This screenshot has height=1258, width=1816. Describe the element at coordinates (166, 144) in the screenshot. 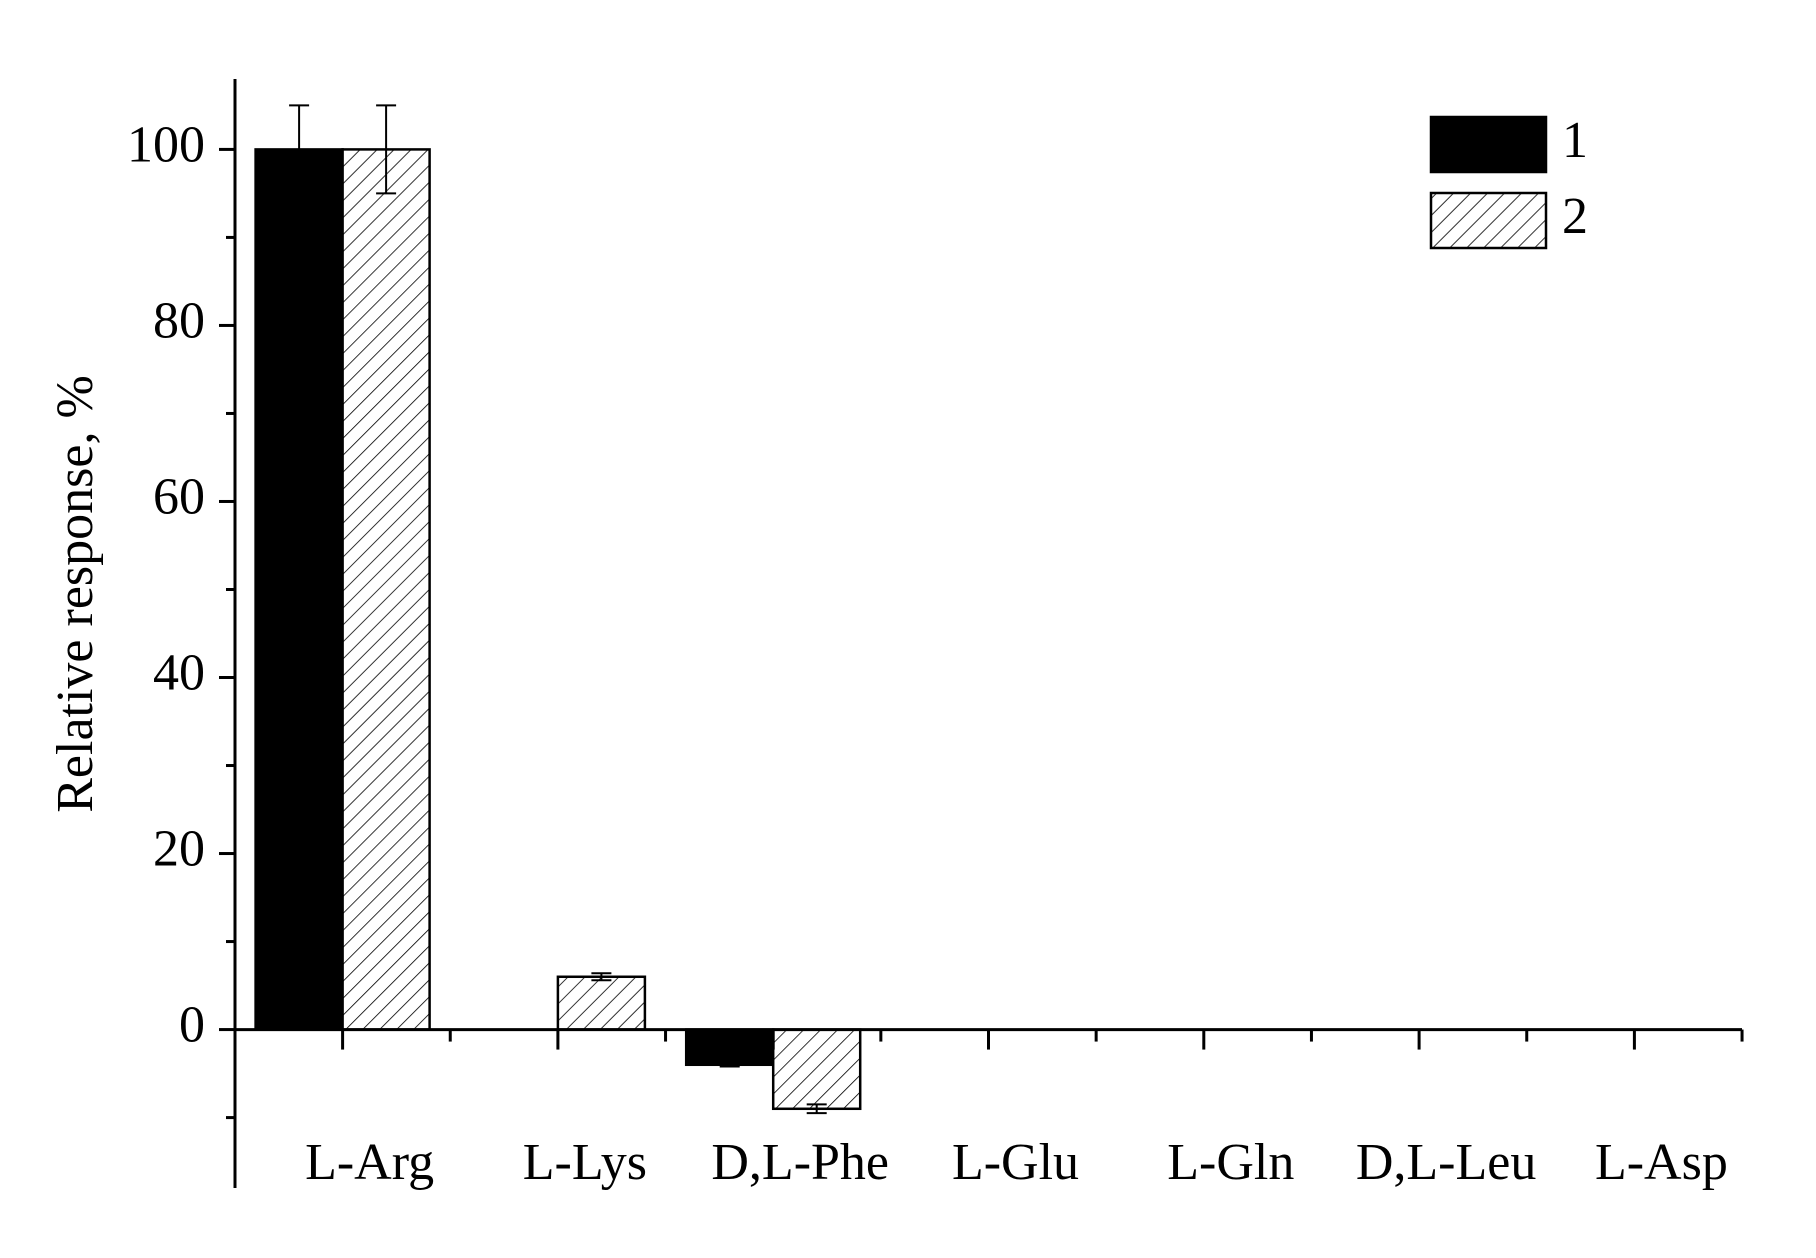

I see `y-tick-label: 100` at that location.